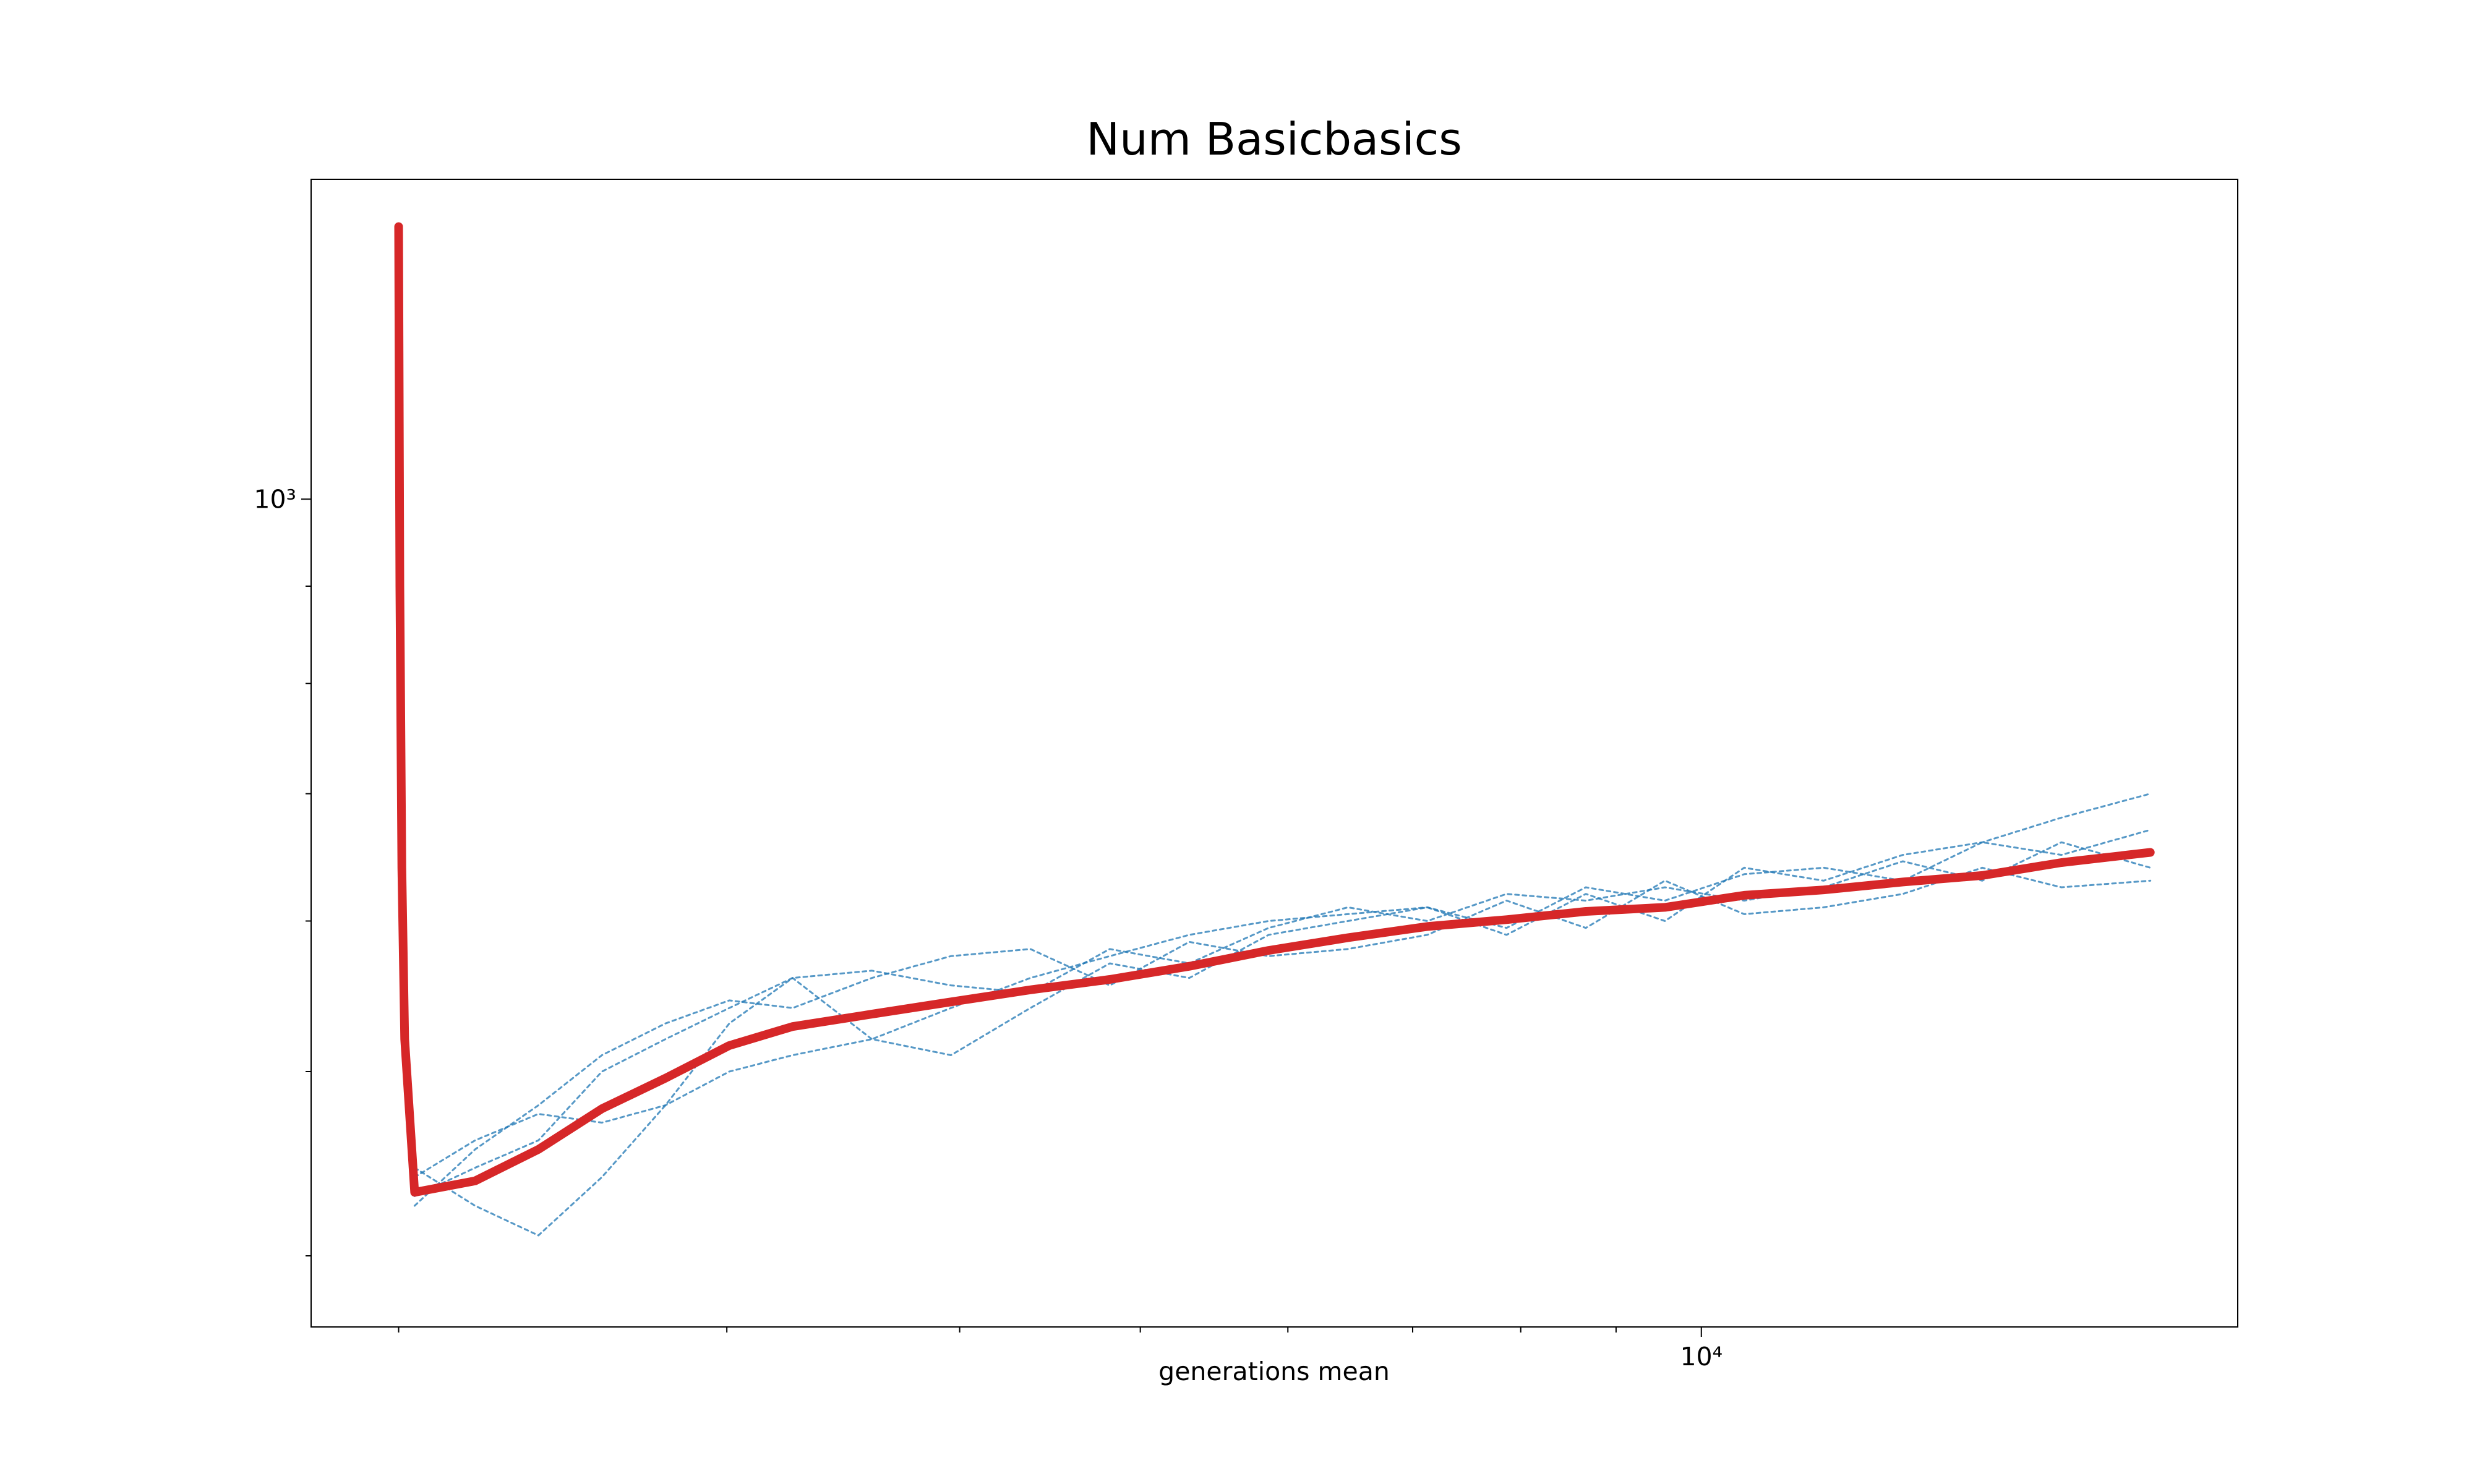 This screenshot has width=2474, height=1484. I want to click on x-axis-label: generations mean, so click(1274, 1371).